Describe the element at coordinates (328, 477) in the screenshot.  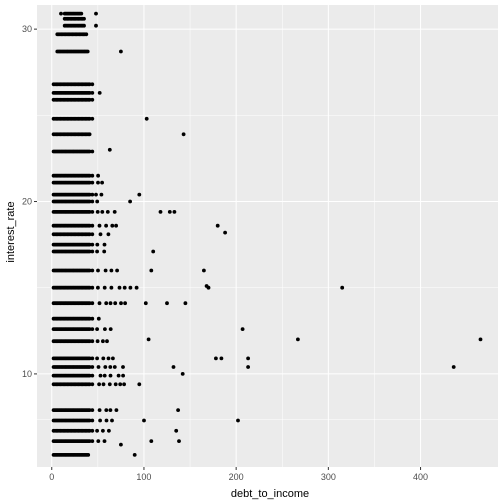
I see `x-tick-label: 300` at that location.